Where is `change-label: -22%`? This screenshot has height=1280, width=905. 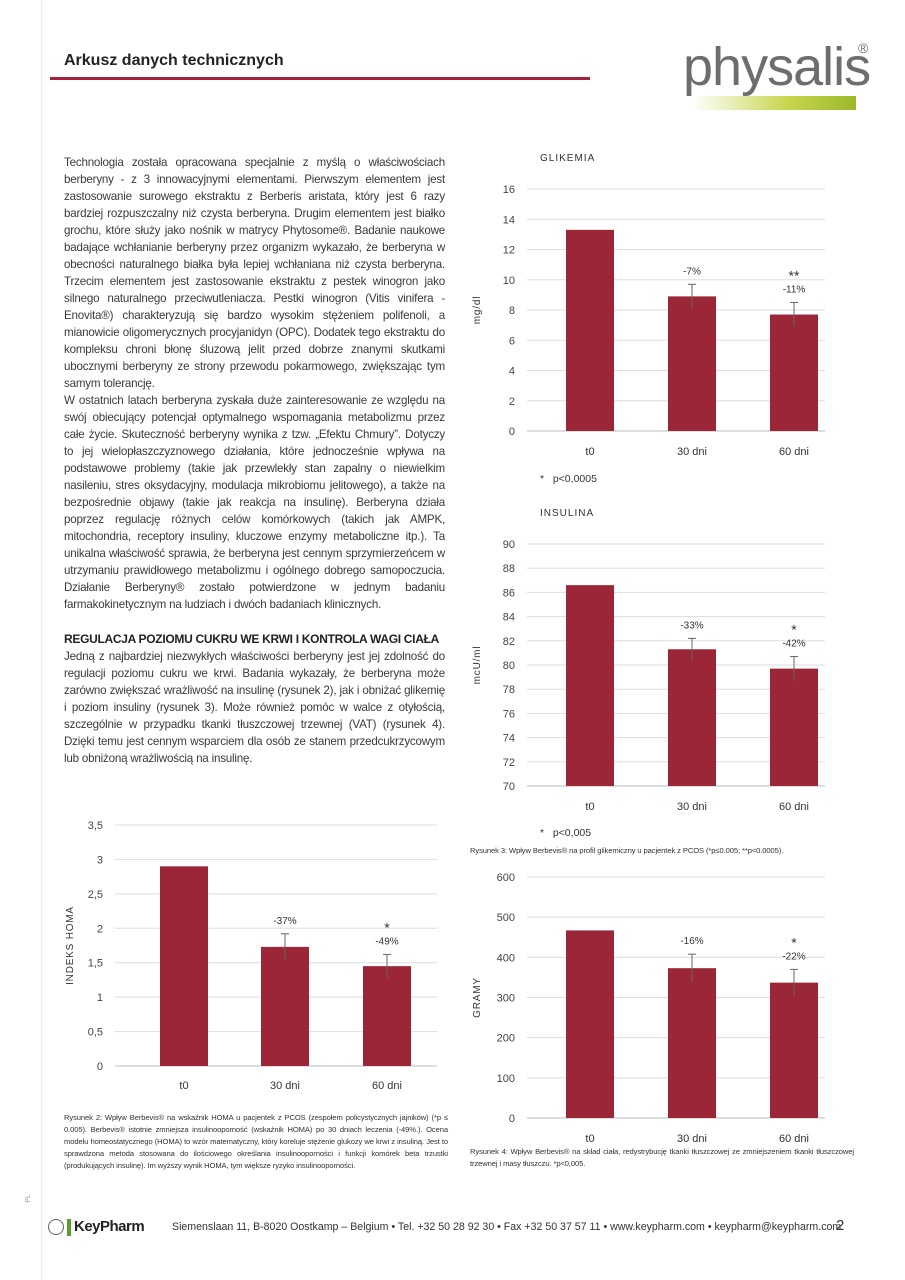
change-label: -22% is located at coordinates (793, 956).